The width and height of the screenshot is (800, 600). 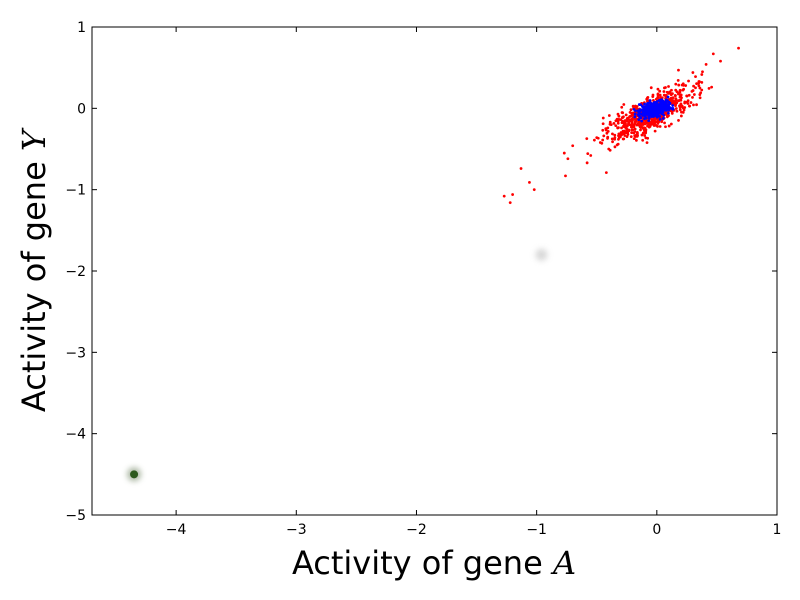 What do you see at coordinates (81, 28) in the screenshot?
I see `y-tick-label: 1` at bounding box center [81, 28].